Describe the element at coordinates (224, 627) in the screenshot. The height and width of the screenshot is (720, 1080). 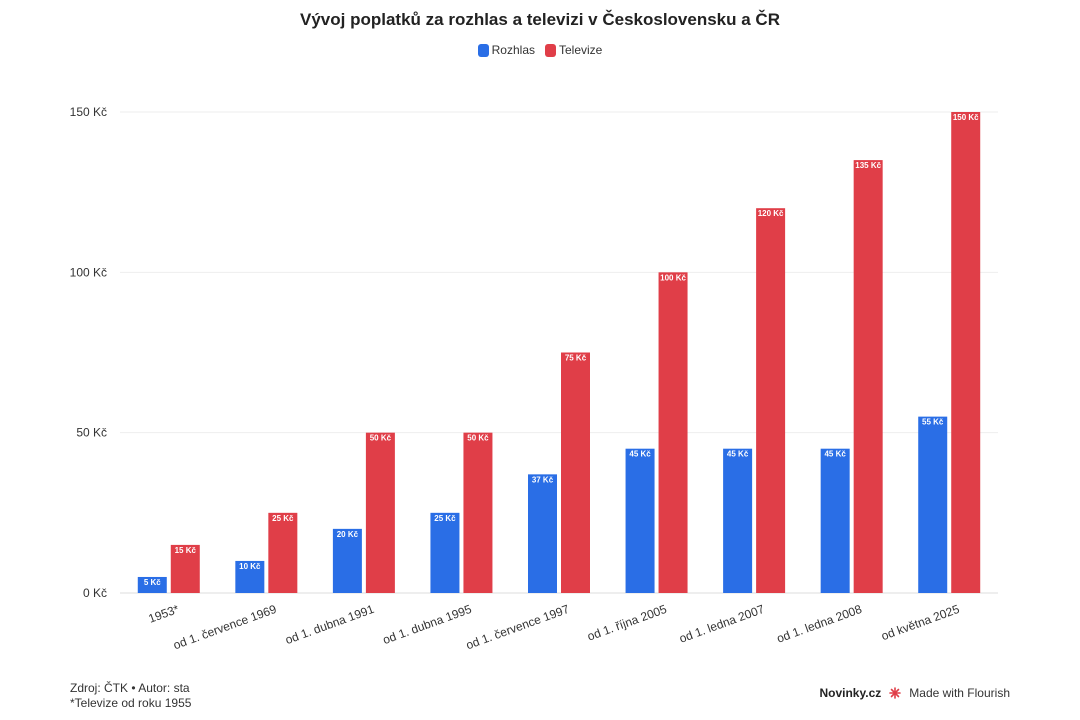
I see `x-tick-label: od 1. července 1969` at that location.